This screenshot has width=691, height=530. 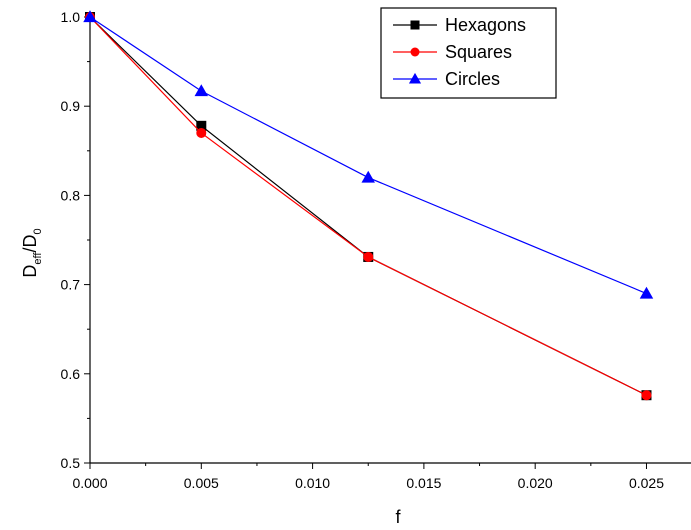 I want to click on legend-label: Hexagons, so click(x=485, y=25).